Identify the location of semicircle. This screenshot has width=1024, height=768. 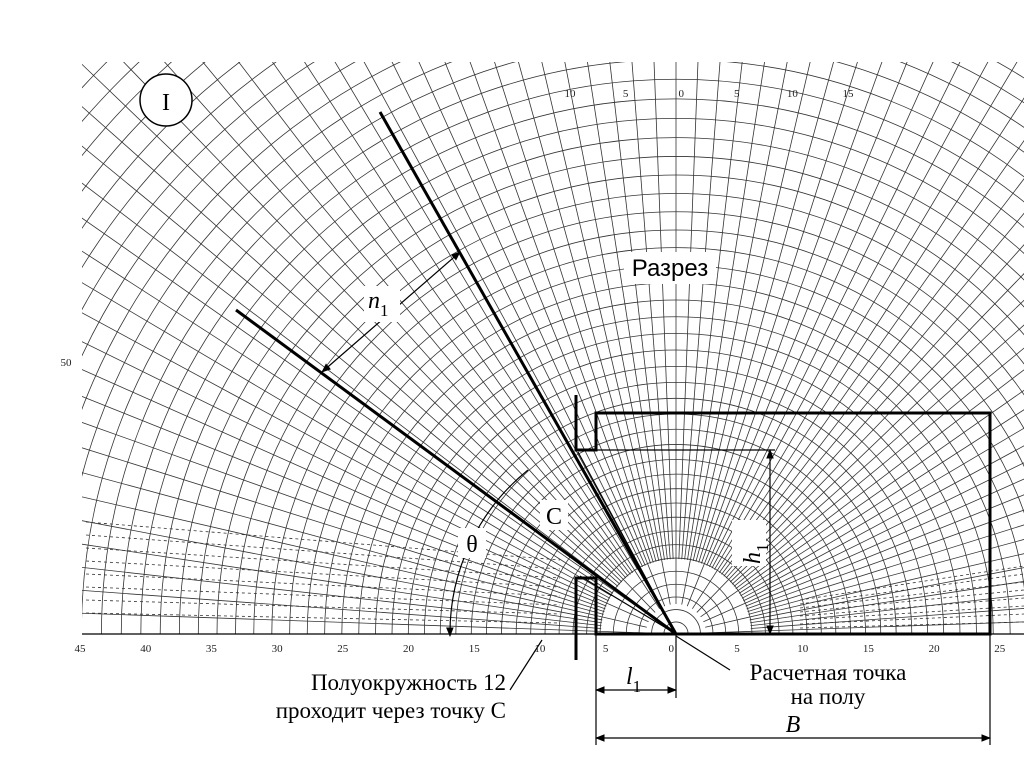
(676, 627).